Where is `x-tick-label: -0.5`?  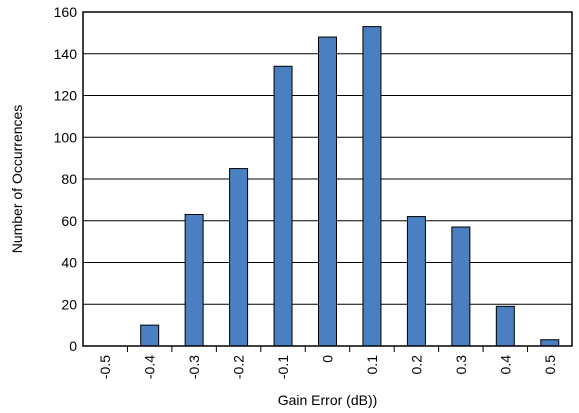 x-tick-label: -0.5 is located at coordinates (105, 367).